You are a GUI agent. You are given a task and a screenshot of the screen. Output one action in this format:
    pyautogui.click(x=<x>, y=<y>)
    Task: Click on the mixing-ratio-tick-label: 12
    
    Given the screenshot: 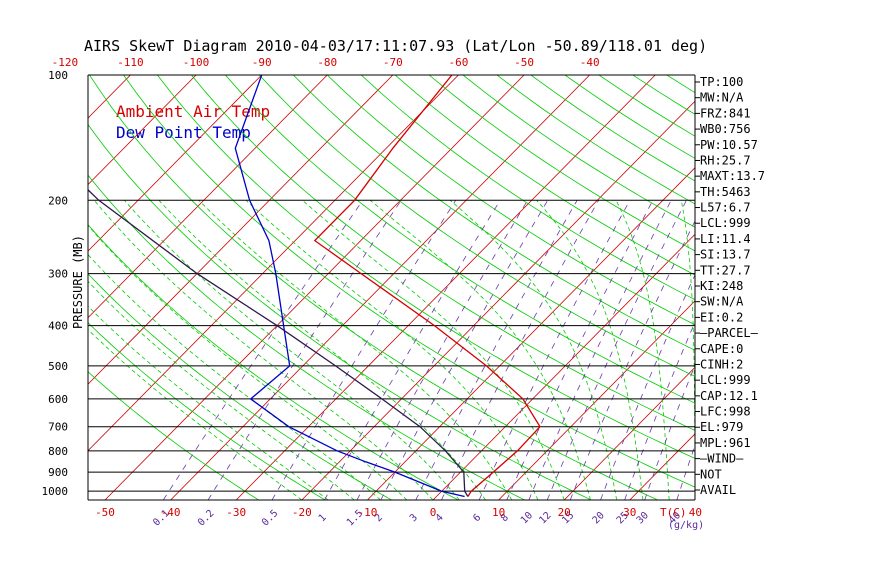 What is the action you would take?
    pyautogui.click(x=545, y=518)
    